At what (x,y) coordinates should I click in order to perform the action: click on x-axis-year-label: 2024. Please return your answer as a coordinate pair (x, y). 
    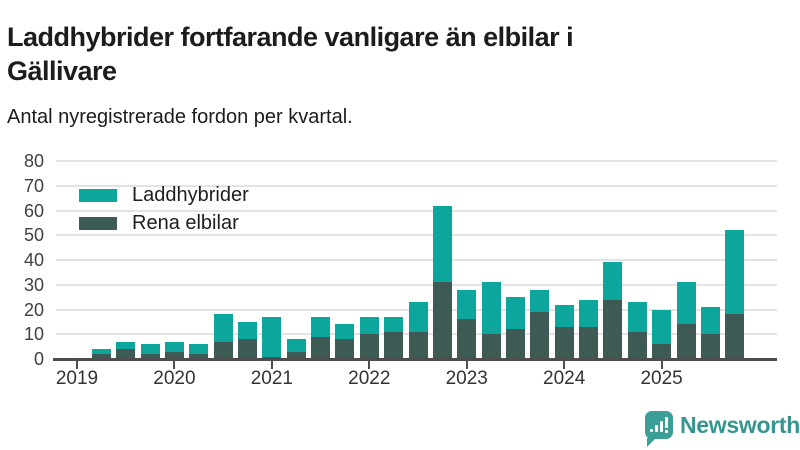
    Looking at the image, I should click on (564, 378).